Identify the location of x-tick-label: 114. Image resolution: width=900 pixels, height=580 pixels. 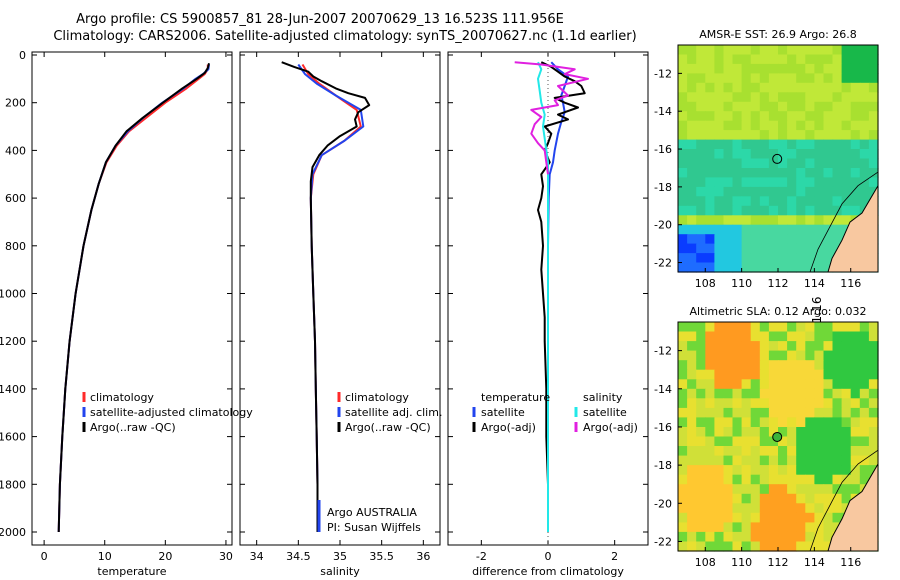
(814, 562).